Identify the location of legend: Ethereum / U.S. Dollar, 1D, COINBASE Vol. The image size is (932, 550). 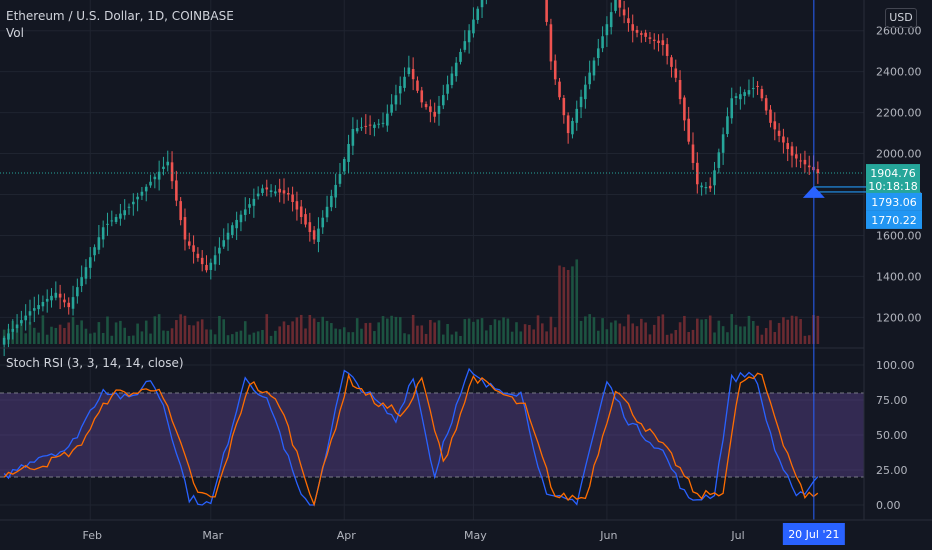
(120, 25).